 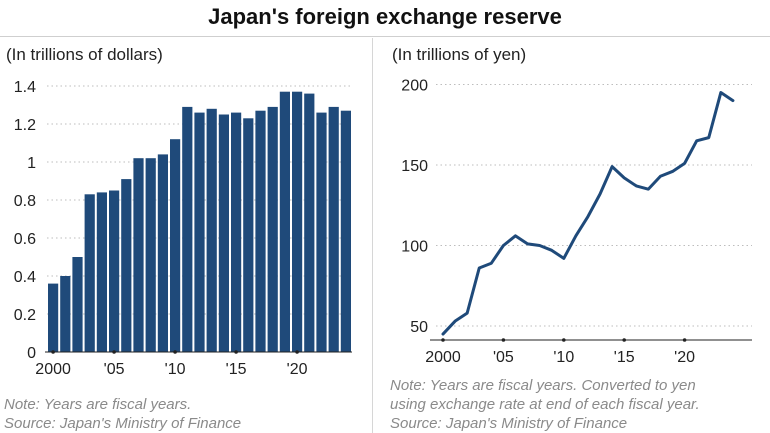 What do you see at coordinates (25, 315) in the screenshot?
I see `y-tick-label: 0.2` at bounding box center [25, 315].